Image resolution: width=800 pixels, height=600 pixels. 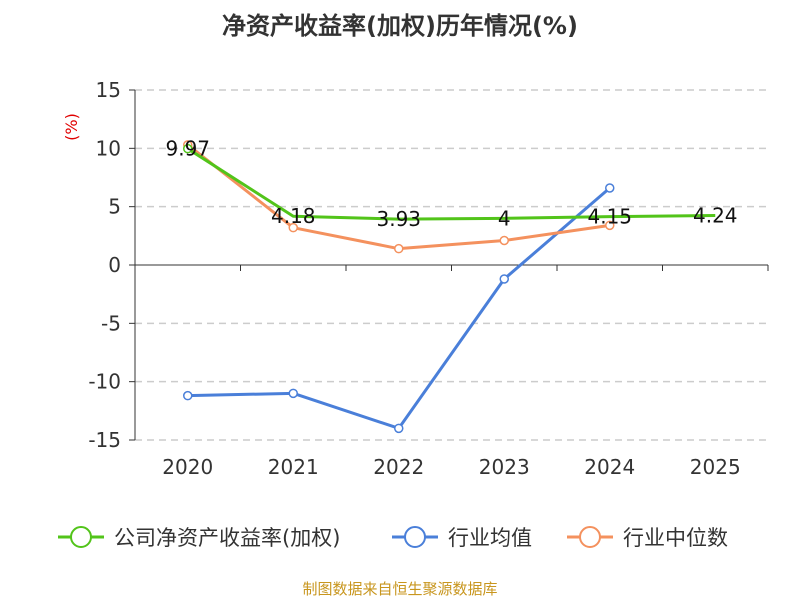 I want to click on y-tick-labels: 15 10 5 0 -5 -10 -15, so click(x=104, y=265).